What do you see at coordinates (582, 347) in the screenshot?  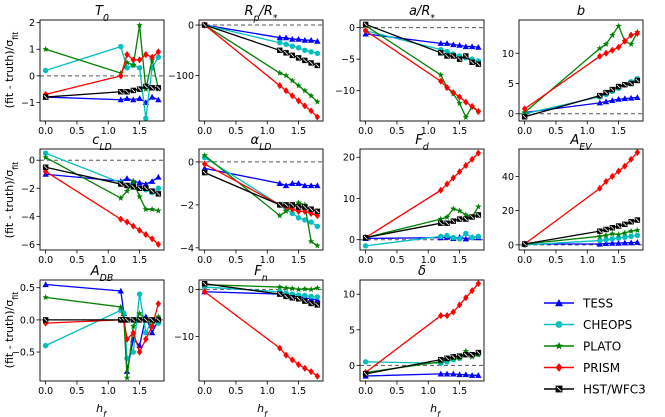 I see `legend-item-plato: PLATO` at bounding box center [582, 347].